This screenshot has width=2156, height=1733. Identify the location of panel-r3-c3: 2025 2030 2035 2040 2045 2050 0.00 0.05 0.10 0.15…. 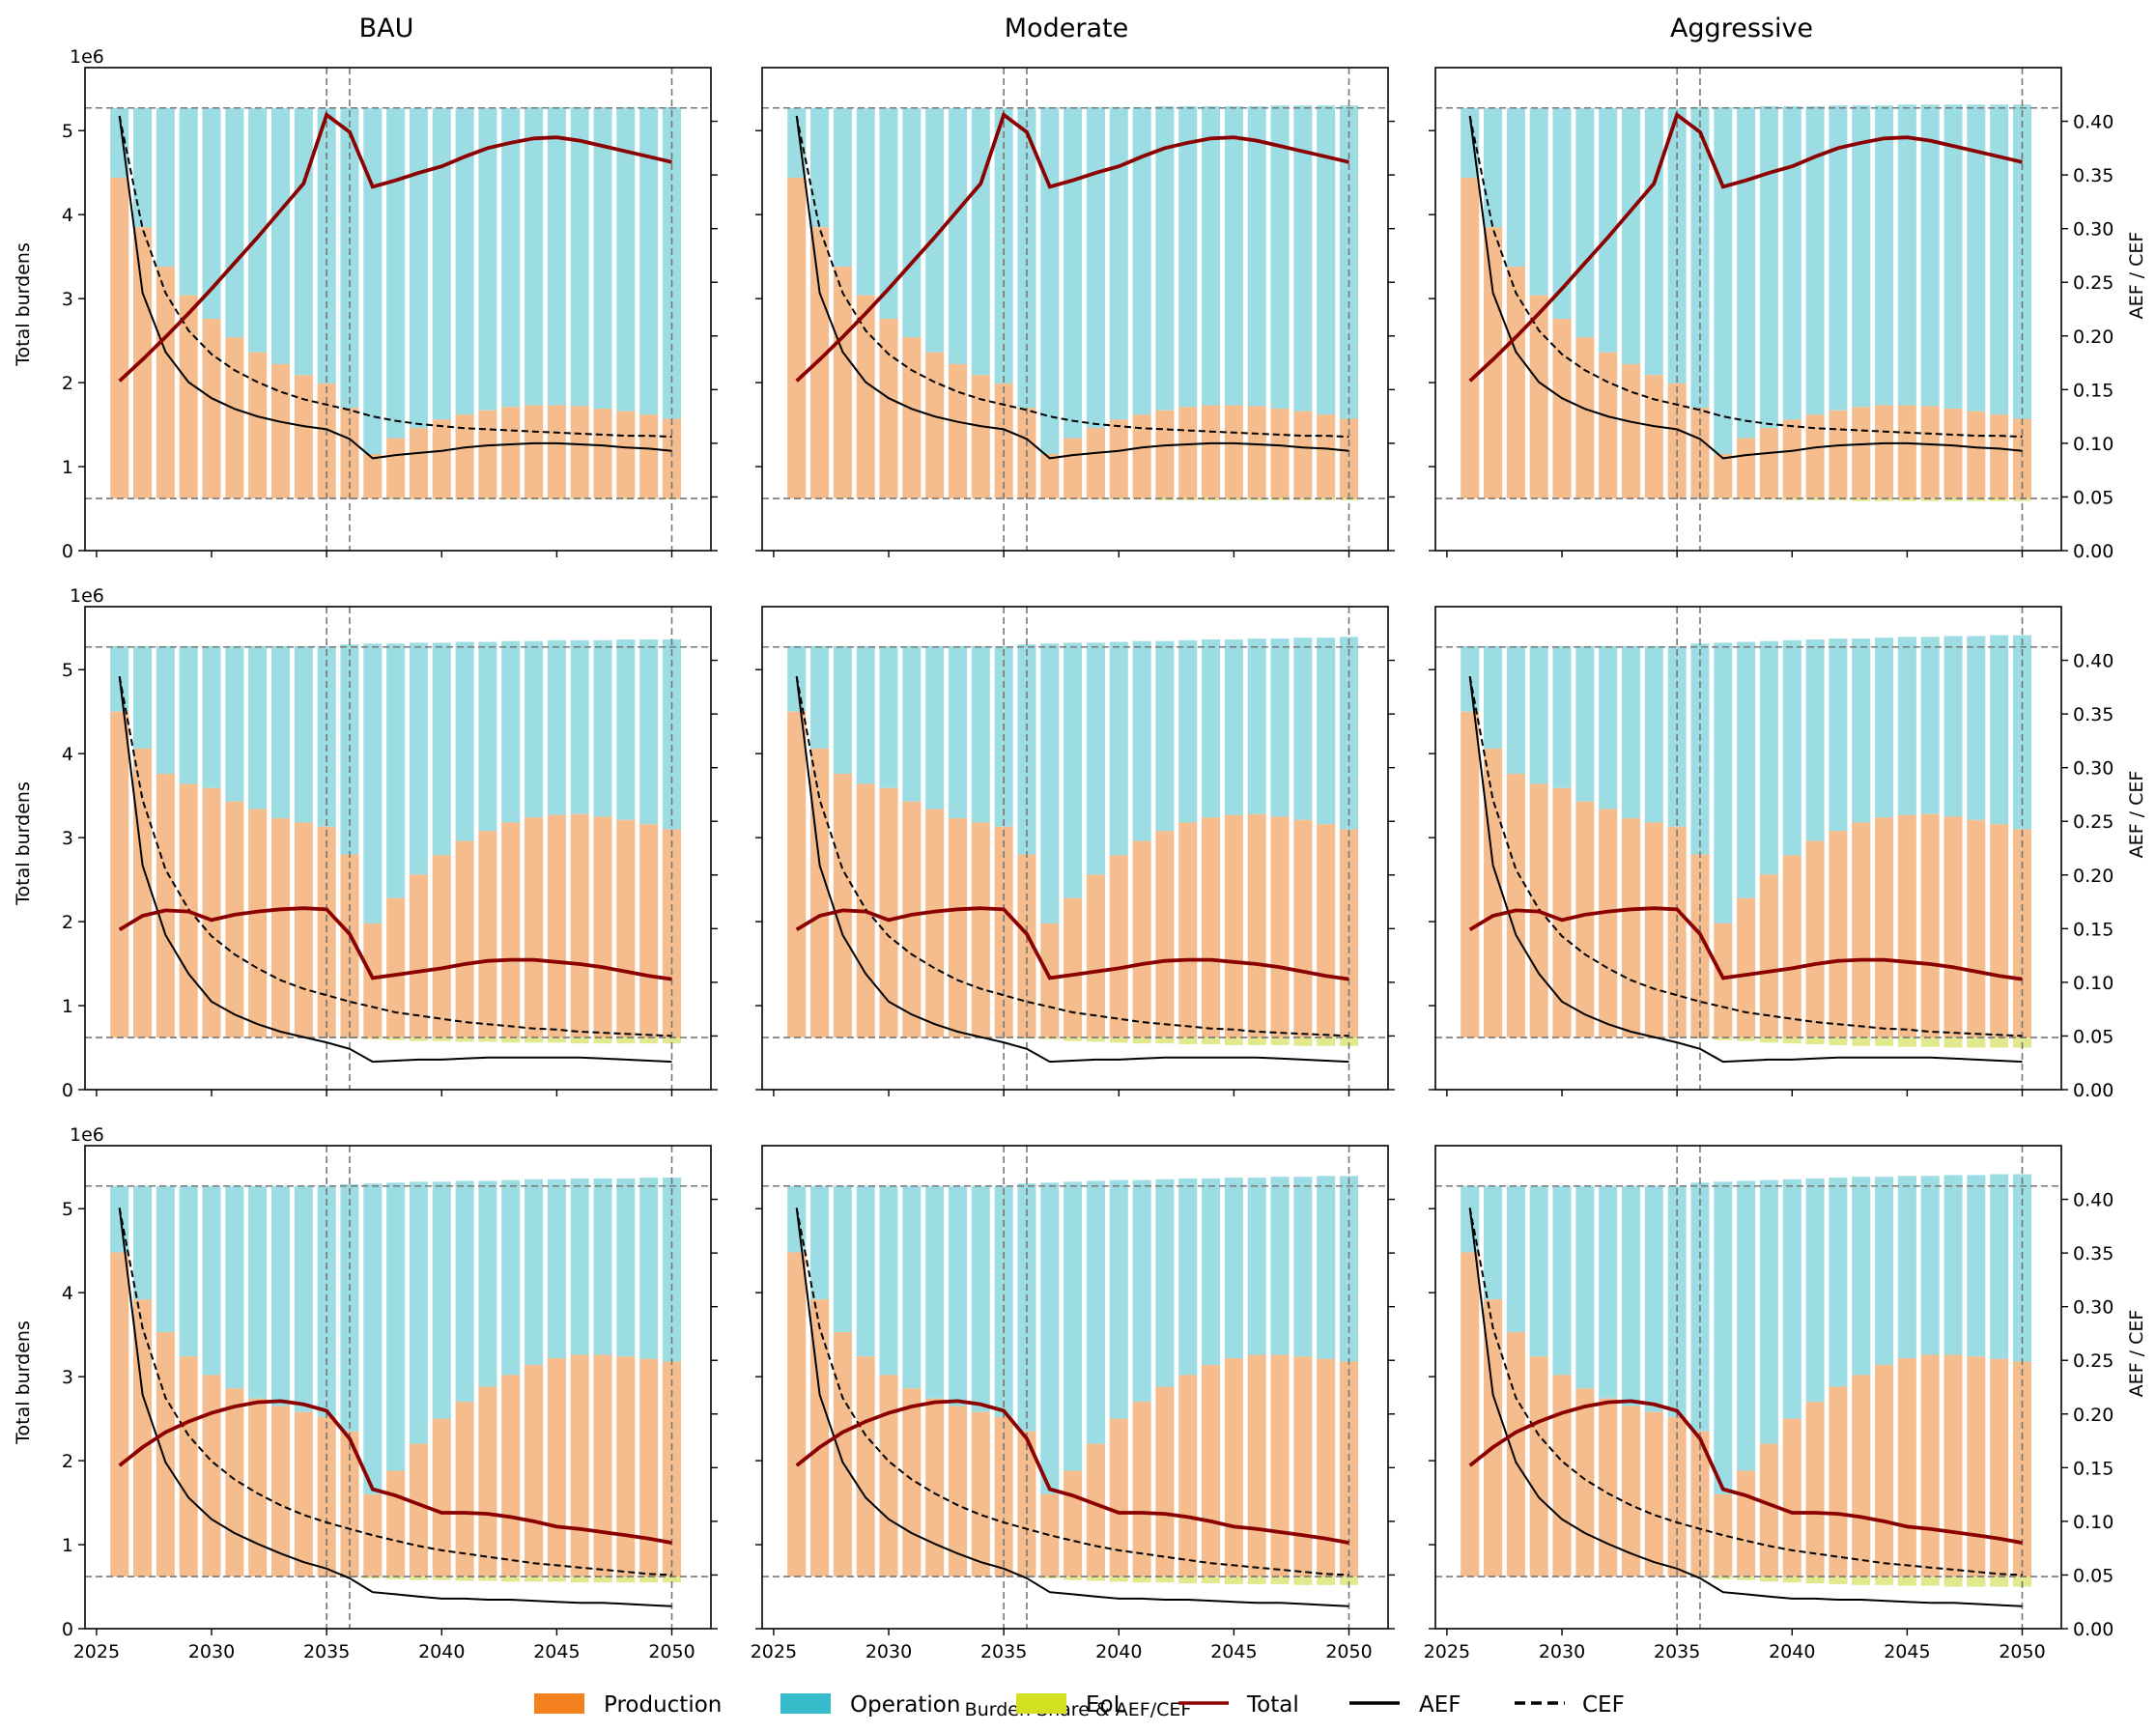
(1768, 1403).